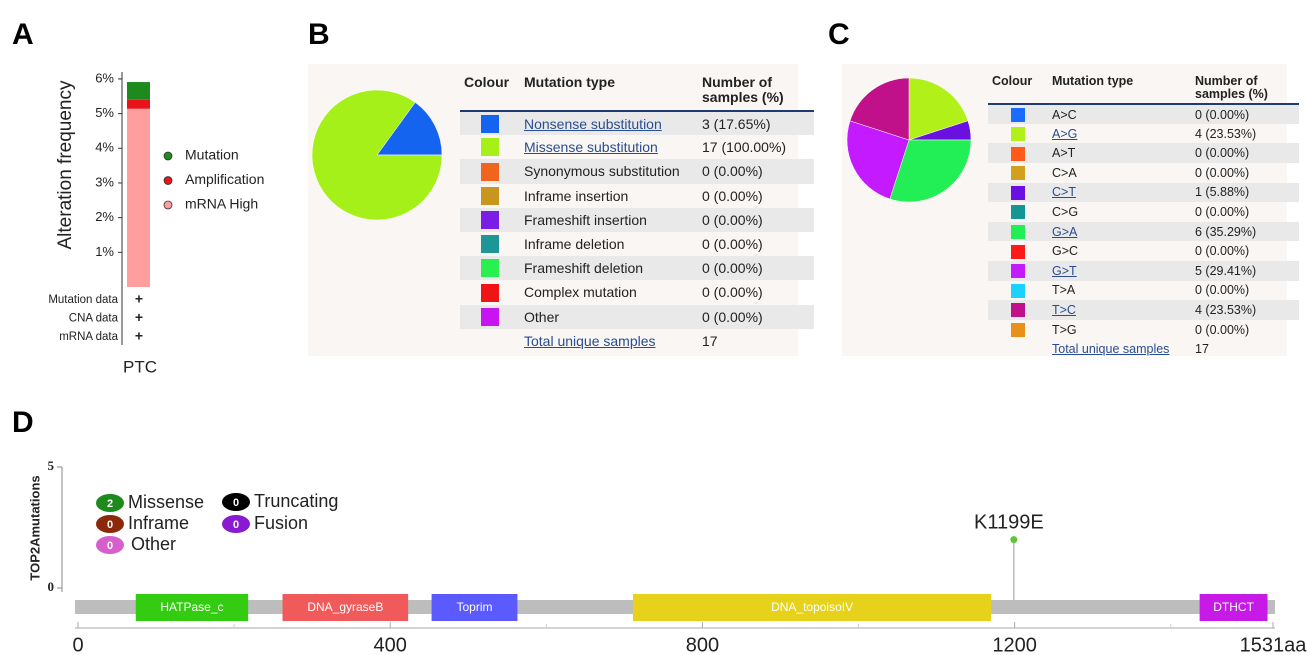 Image resolution: width=1307 pixels, height=655 pixels. Describe the element at coordinates (744, 147) in the screenshot. I see `sample-count: 17 (100.00%)` at that location.